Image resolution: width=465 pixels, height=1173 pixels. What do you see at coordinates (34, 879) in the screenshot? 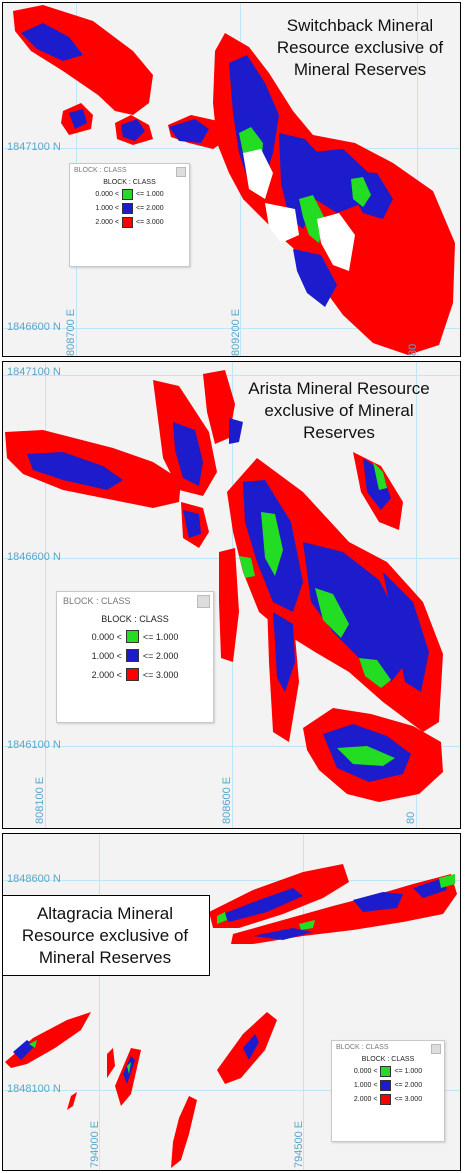
I see `northing-label: 1848600 N` at bounding box center [34, 879].